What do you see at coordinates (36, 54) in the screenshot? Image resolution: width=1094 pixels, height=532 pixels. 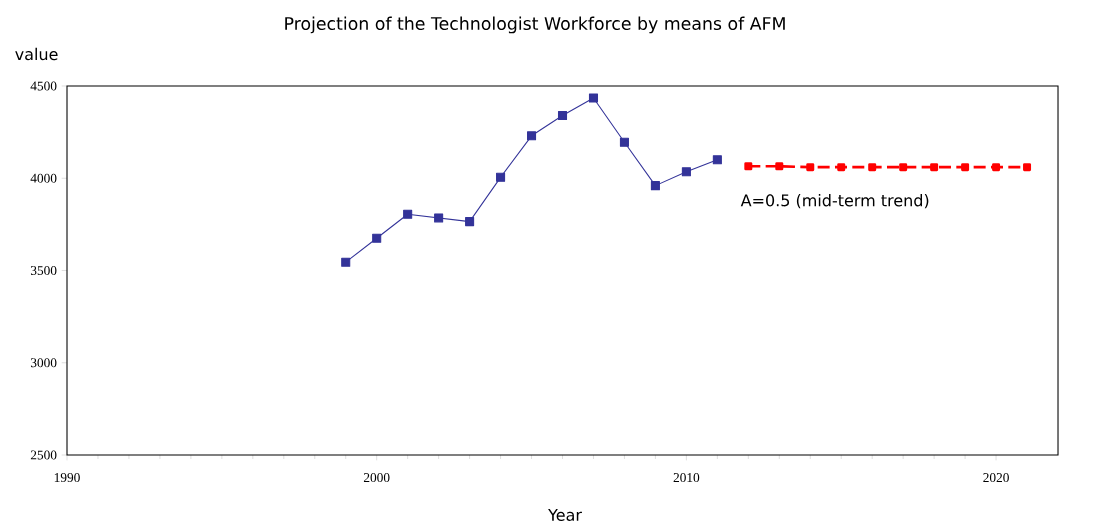 I see `y-axis-title: value` at bounding box center [36, 54].